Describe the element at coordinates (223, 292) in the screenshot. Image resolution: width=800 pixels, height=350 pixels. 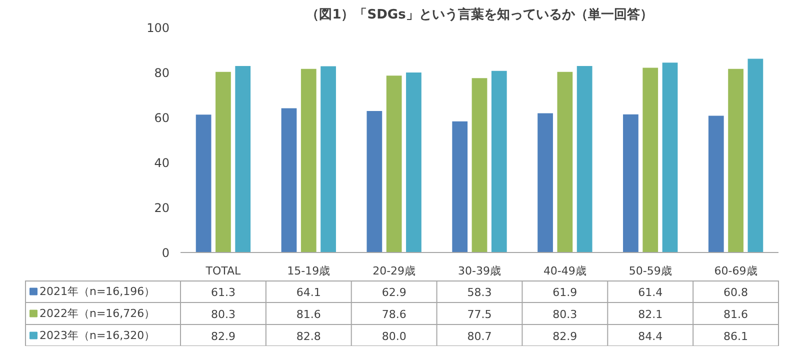
I see `data-label: 61.3` at that location.